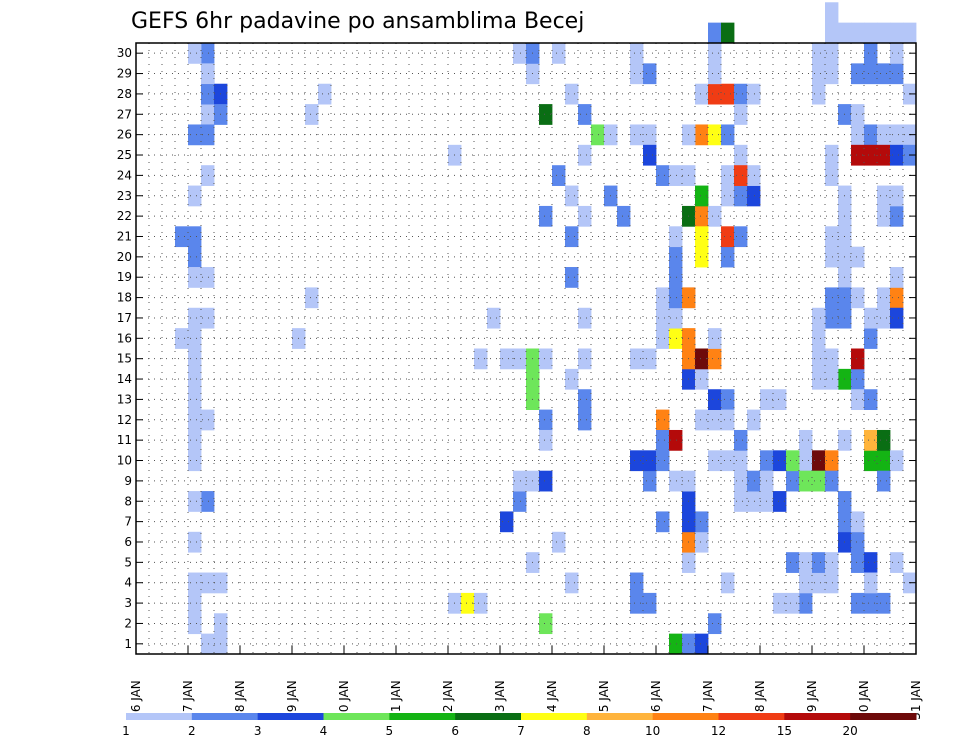  Describe the element at coordinates (124, 135) in the screenshot. I see `y-tick-label: 26` at that location.